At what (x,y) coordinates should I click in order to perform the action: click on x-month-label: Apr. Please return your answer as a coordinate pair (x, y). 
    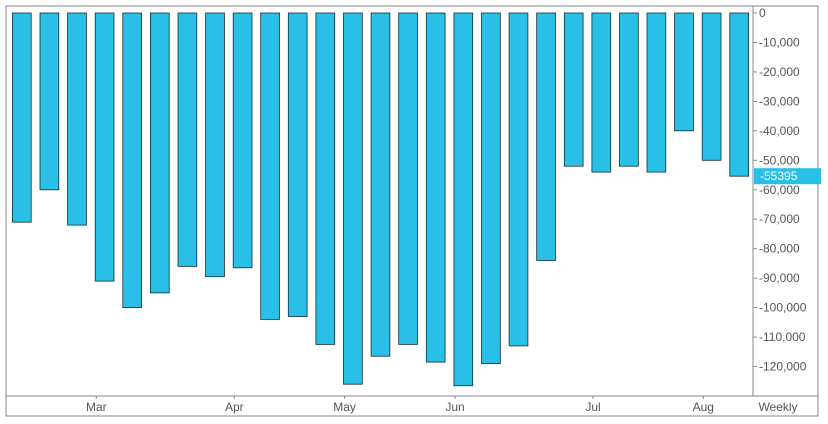
    Looking at the image, I should click on (234, 407).